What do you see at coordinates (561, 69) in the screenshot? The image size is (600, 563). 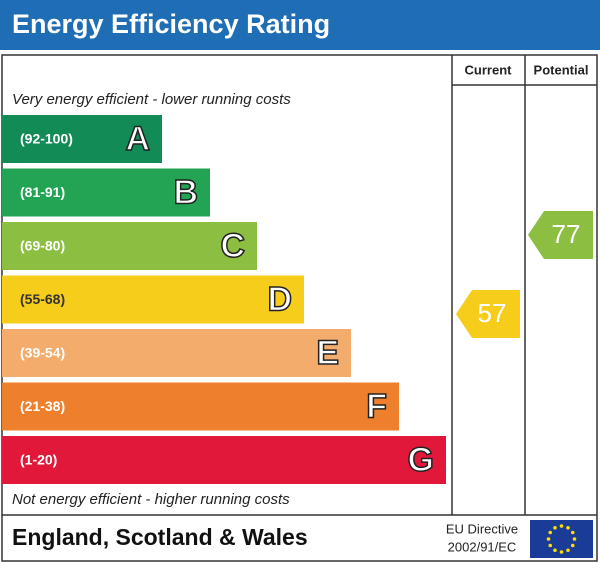 I see `column-header: Potential` at bounding box center [561, 69].